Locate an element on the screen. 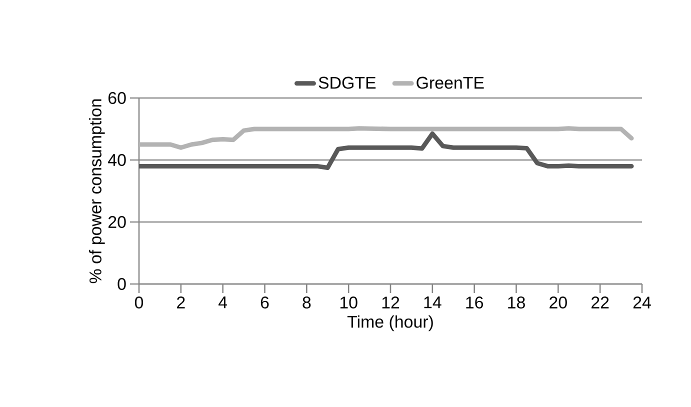 The width and height of the screenshot is (691, 407). x-tick-label: 2 is located at coordinates (181, 302).